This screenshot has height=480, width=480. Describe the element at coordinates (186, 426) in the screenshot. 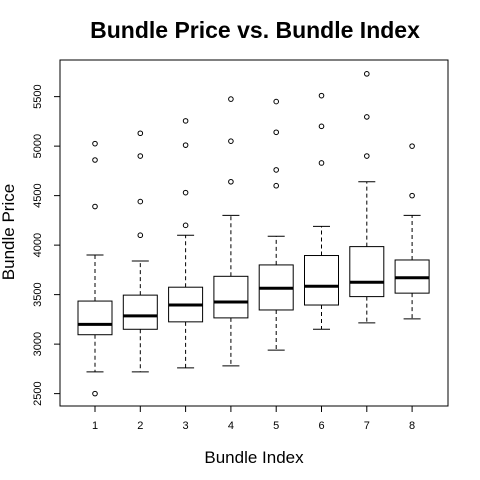

I see `x-tick-label: 3` at that location.